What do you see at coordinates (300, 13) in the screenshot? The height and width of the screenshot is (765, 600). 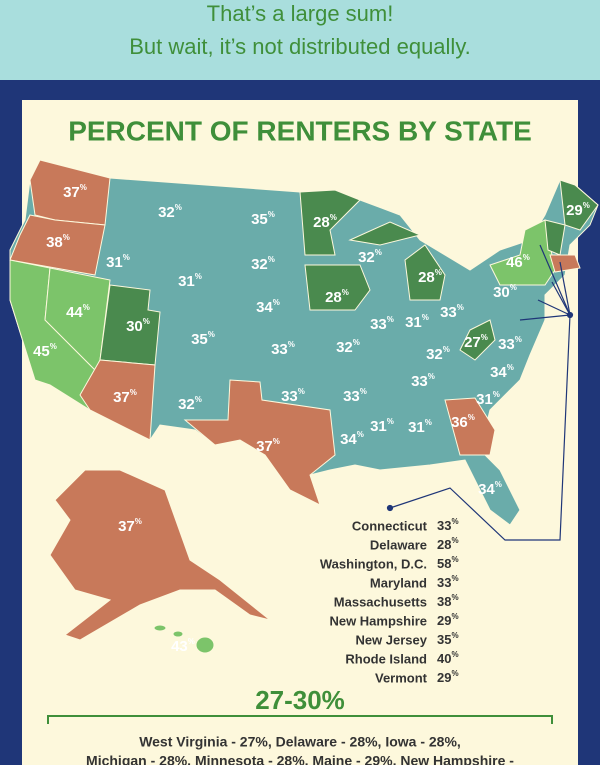 I see `header-line: That’s a large sum!` at bounding box center [300, 13].